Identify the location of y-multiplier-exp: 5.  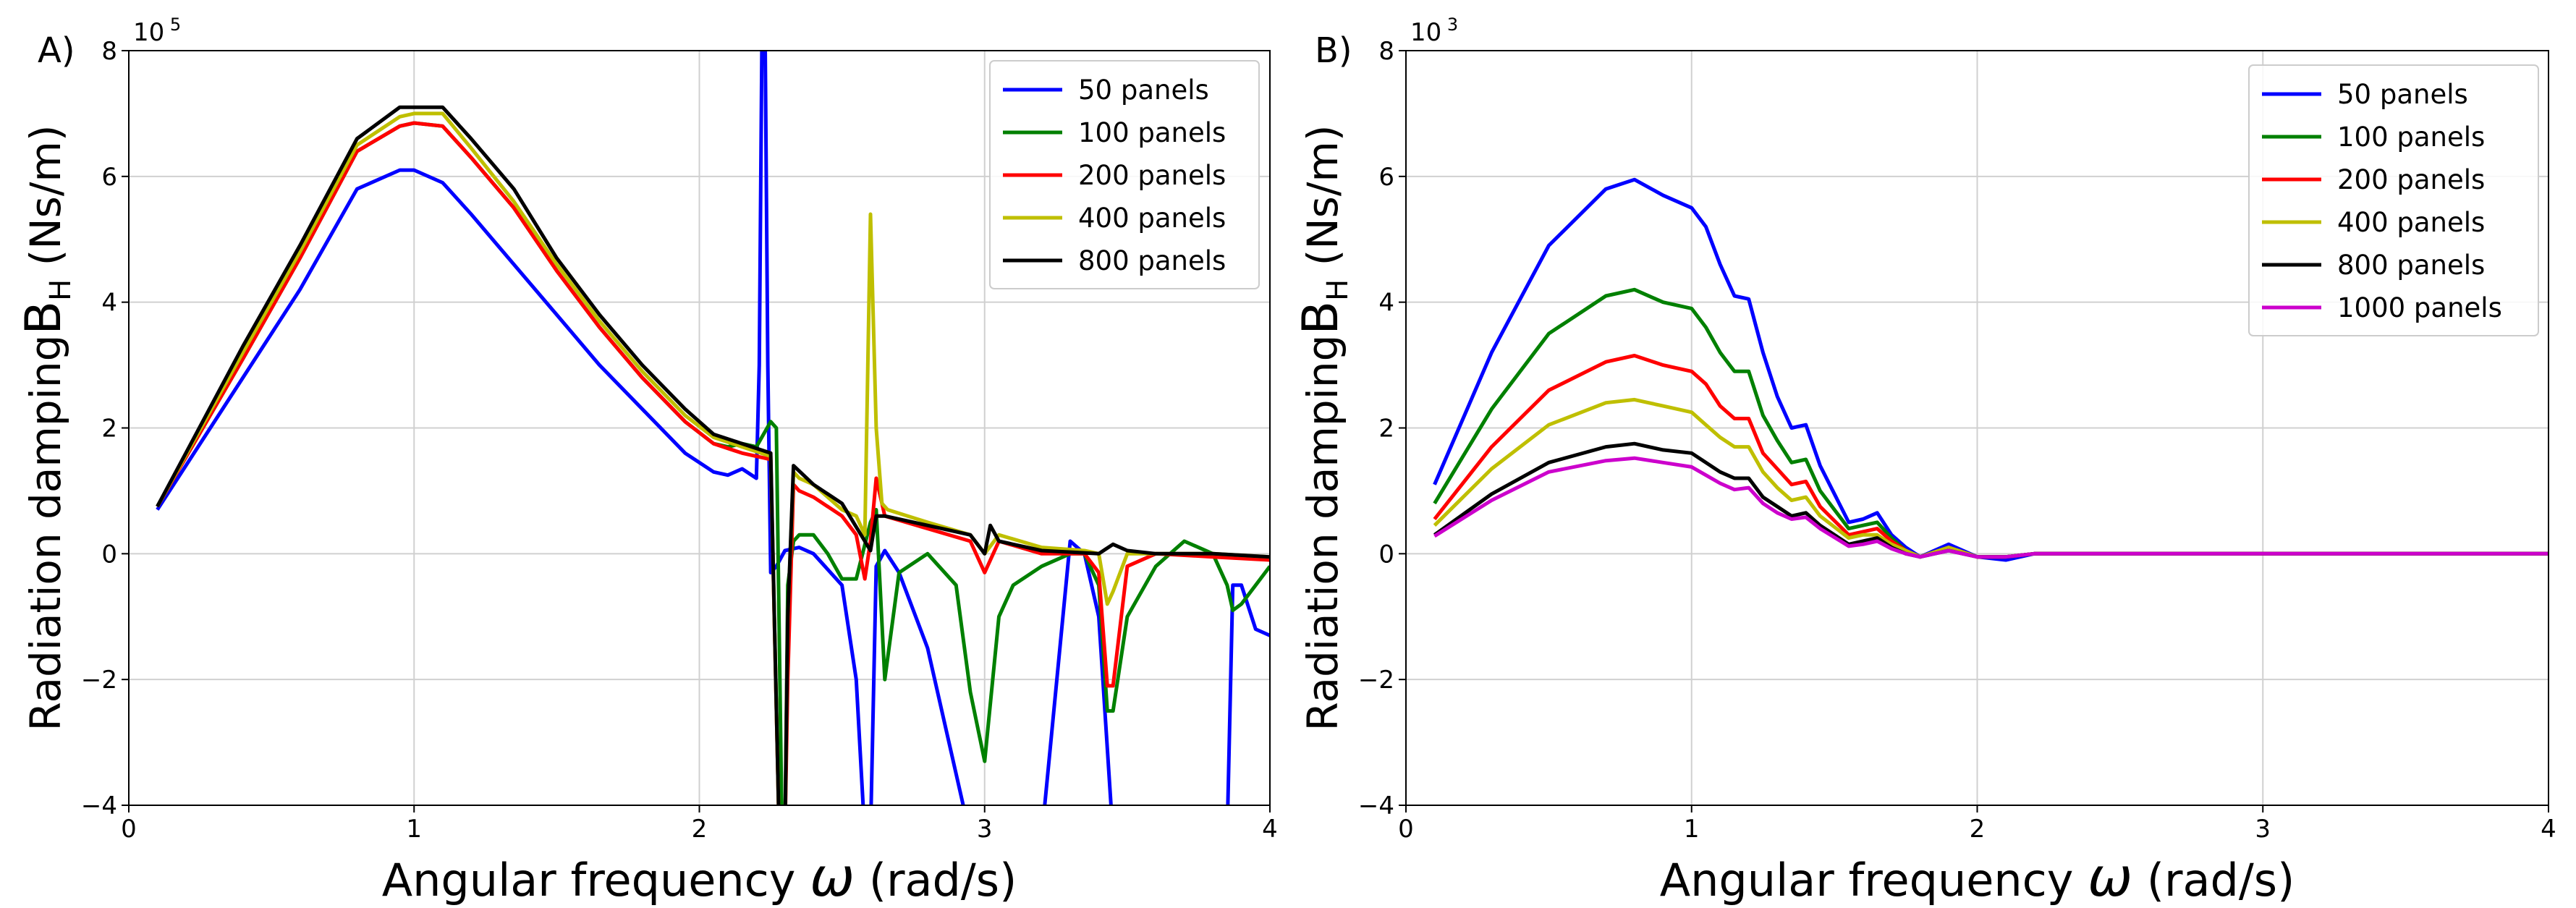
(172, 24).